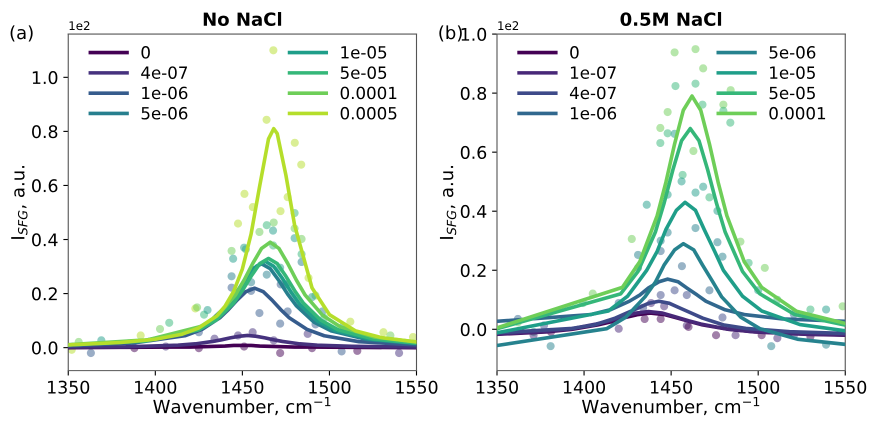 This screenshot has width=875, height=426. I want to click on legend-label: 1e-07, so click(593, 72).